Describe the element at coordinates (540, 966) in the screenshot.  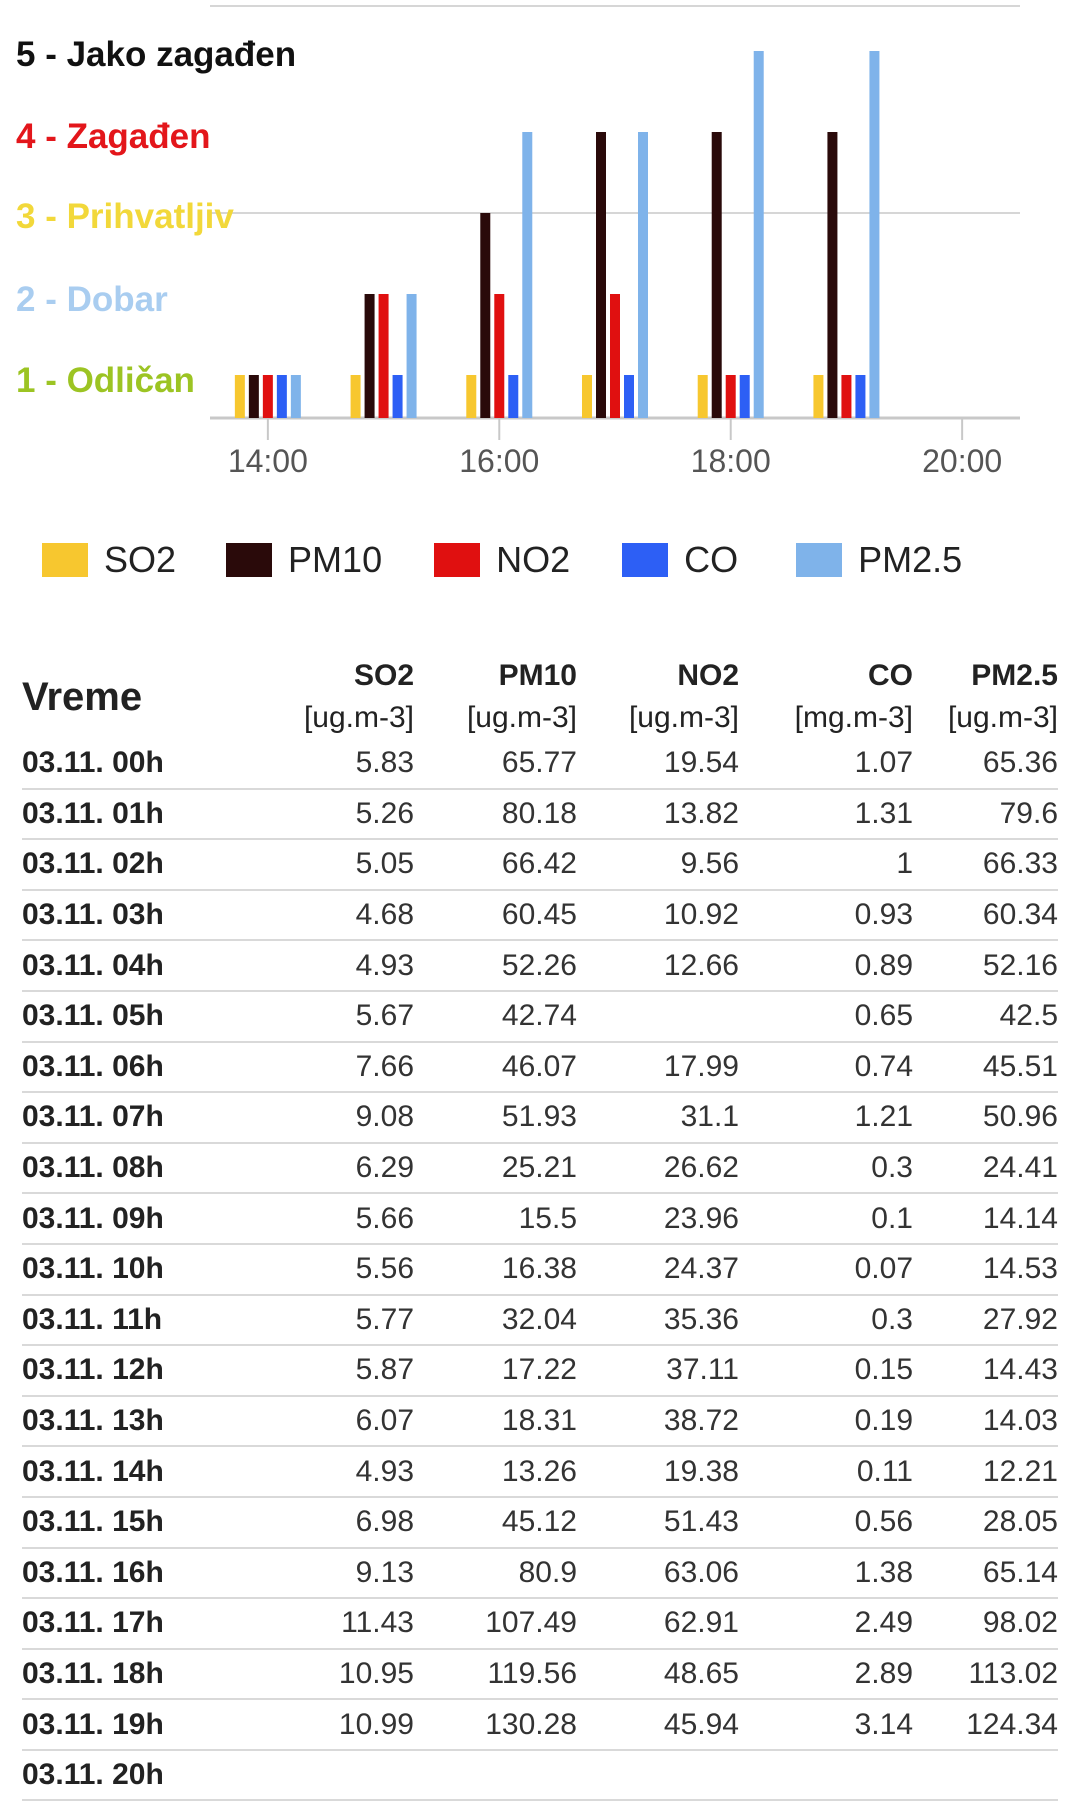
I see `table-row: 03.11. 04h 4.93 52.26 12.66 0.89 52.16` at that location.